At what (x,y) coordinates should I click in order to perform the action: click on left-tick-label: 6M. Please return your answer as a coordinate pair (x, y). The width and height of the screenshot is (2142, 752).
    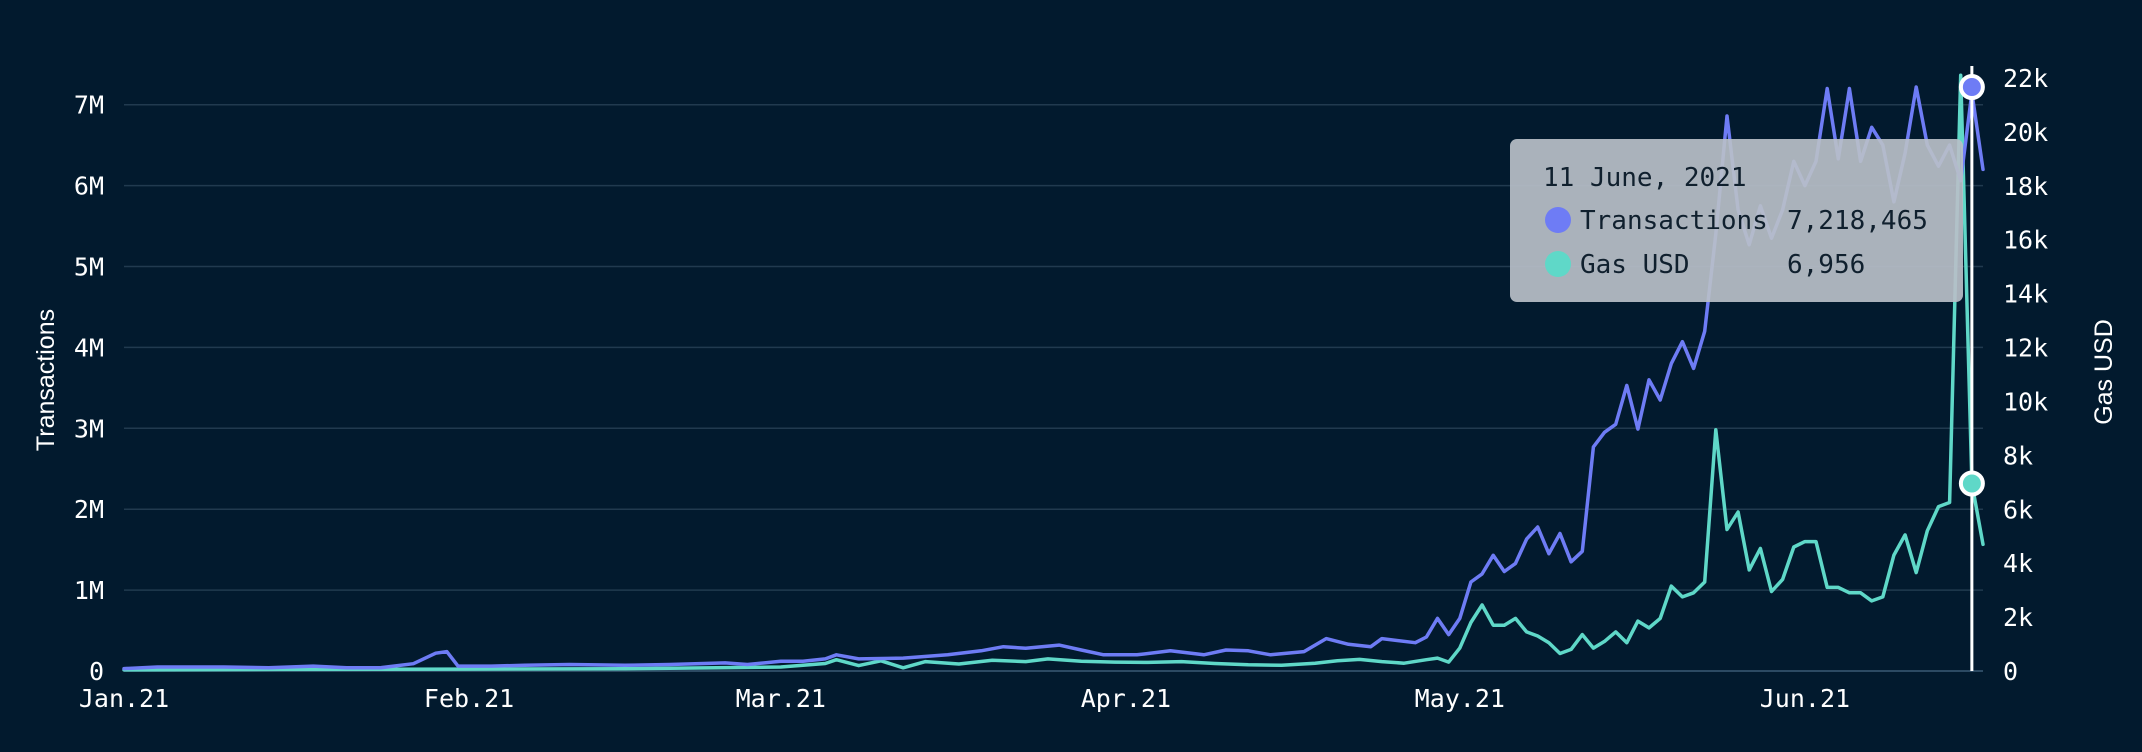
    Looking at the image, I should click on (89, 186).